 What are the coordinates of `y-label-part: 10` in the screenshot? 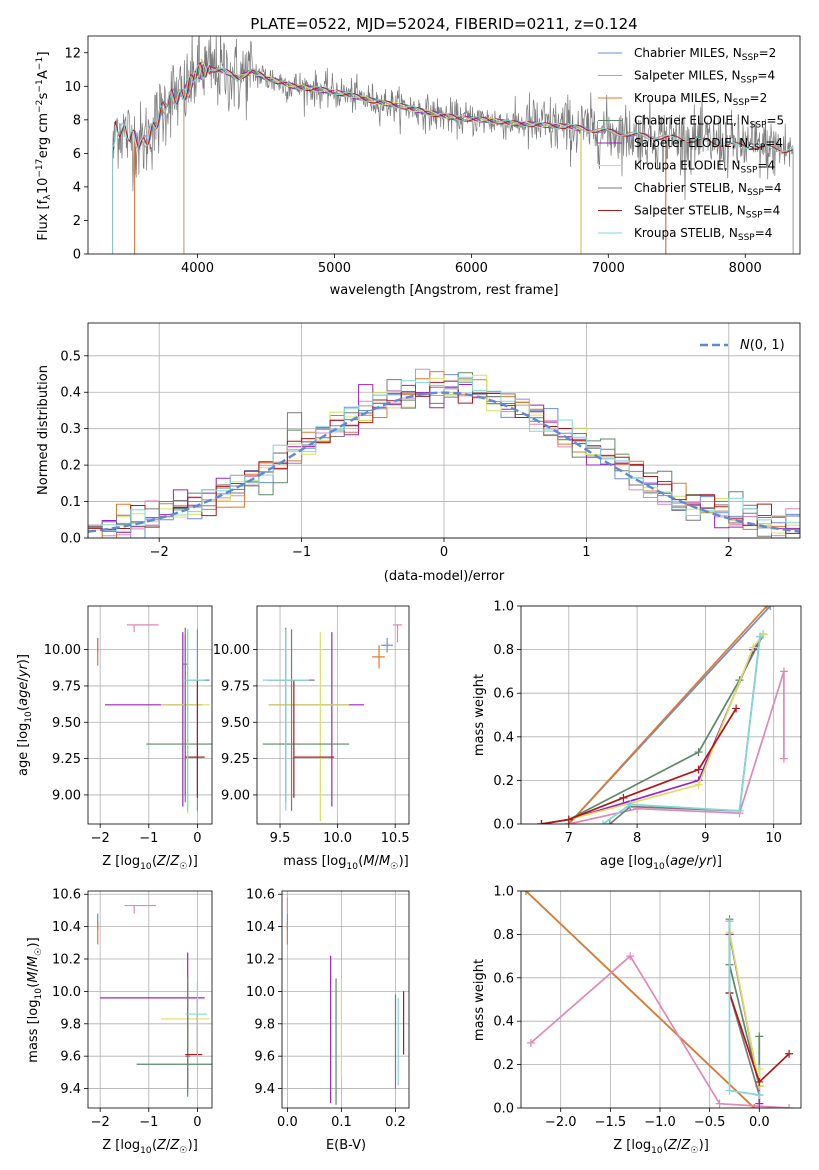 It's located at (43, 186).